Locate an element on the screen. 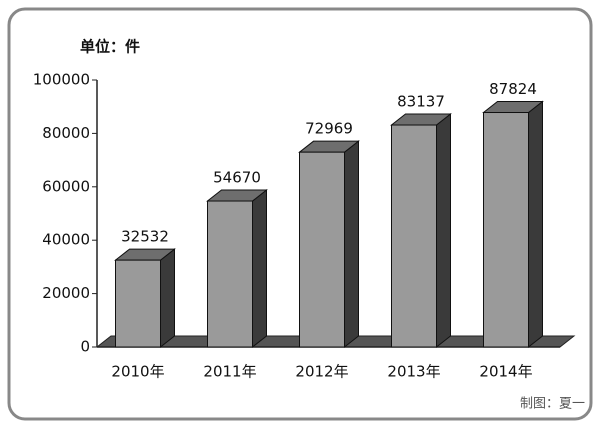 The image size is (600, 428). data-label: 83137 is located at coordinates (421, 102).